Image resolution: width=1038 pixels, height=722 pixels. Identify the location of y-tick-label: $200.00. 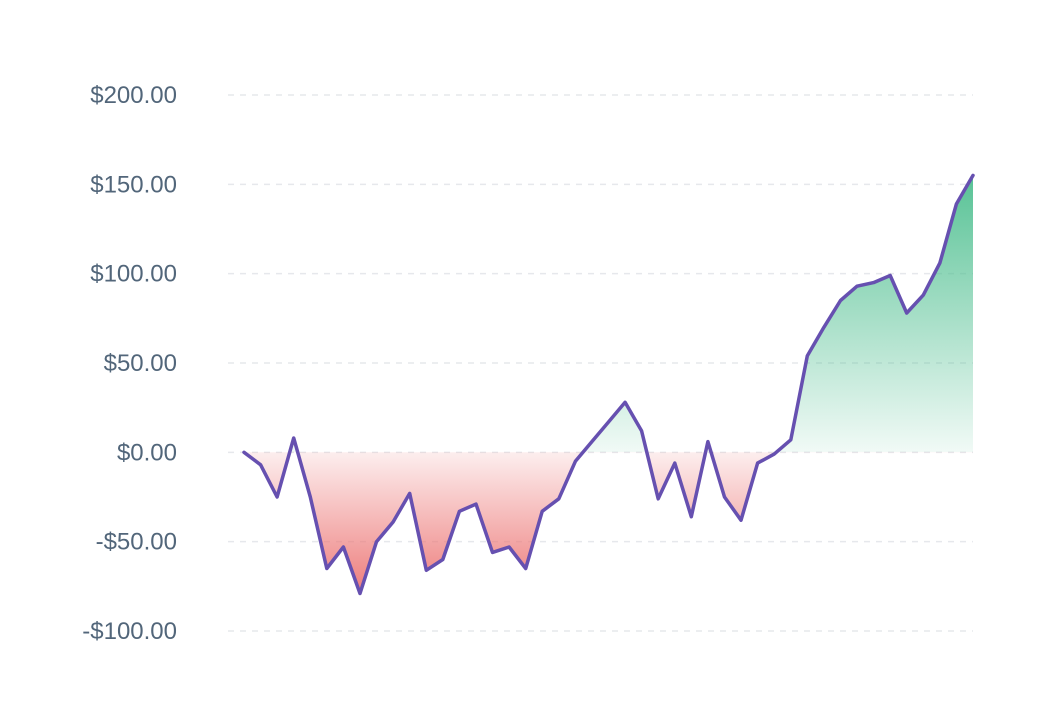
(133, 95).